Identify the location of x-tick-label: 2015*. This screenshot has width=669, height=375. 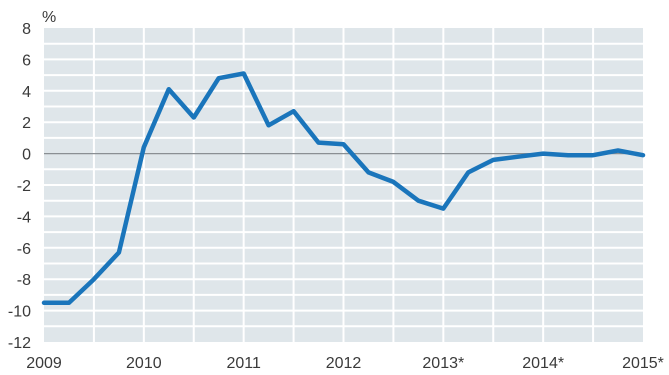
(643, 363).